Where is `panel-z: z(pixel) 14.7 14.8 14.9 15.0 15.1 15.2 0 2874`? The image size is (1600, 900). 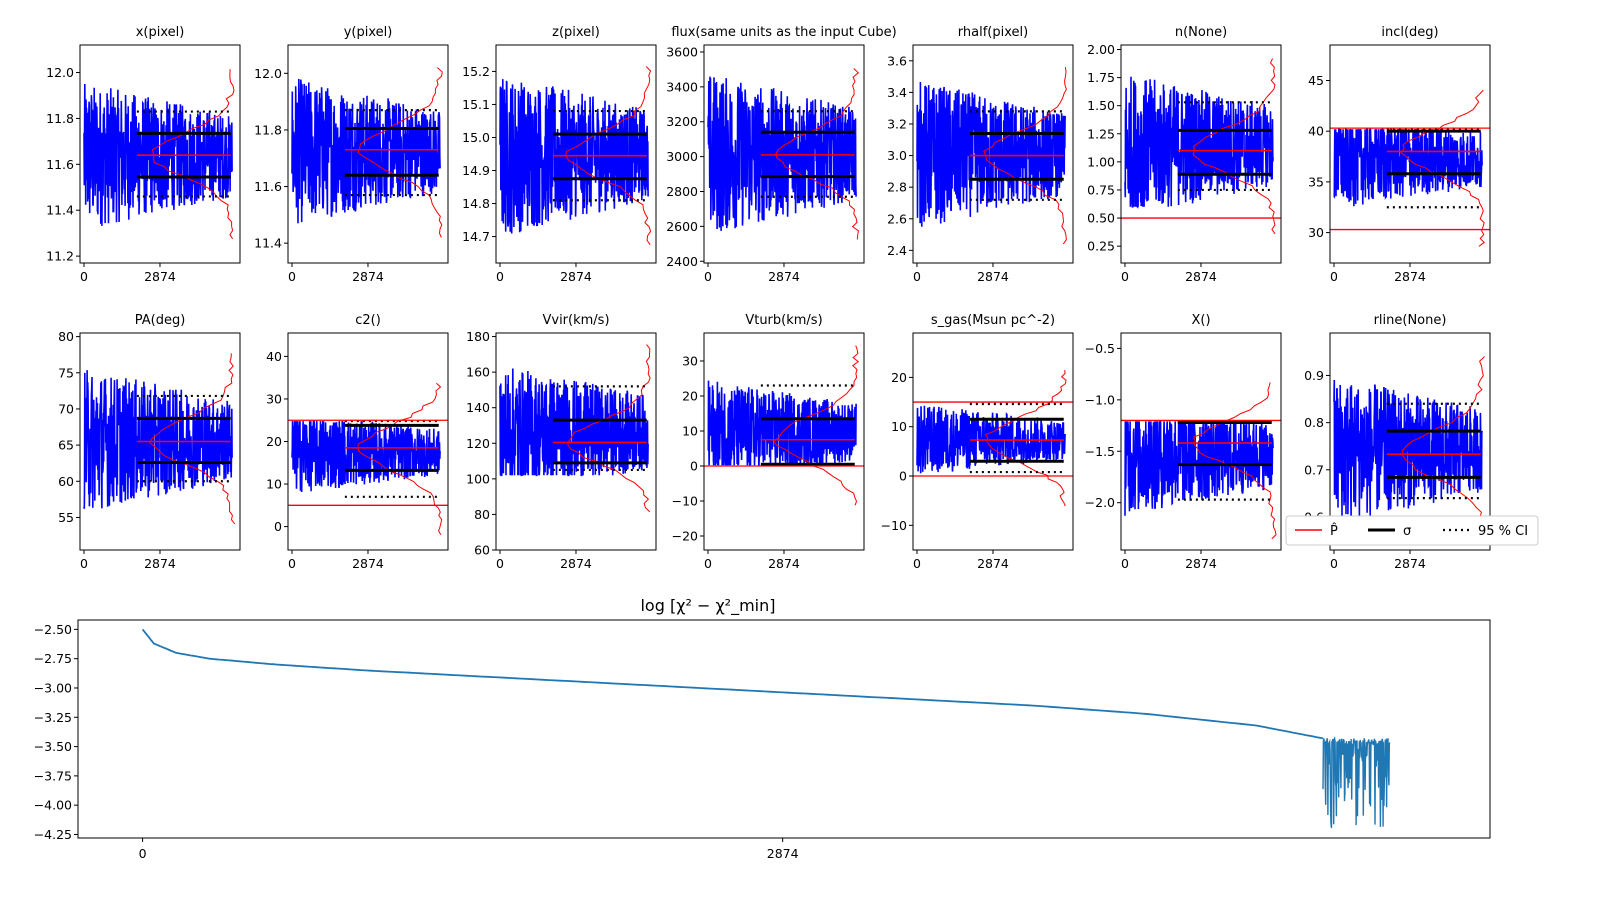
panel-z: z(pixel) 14.7 14.8 14.9 15.0 15.1 15.2 0 2874 is located at coordinates (559, 154).